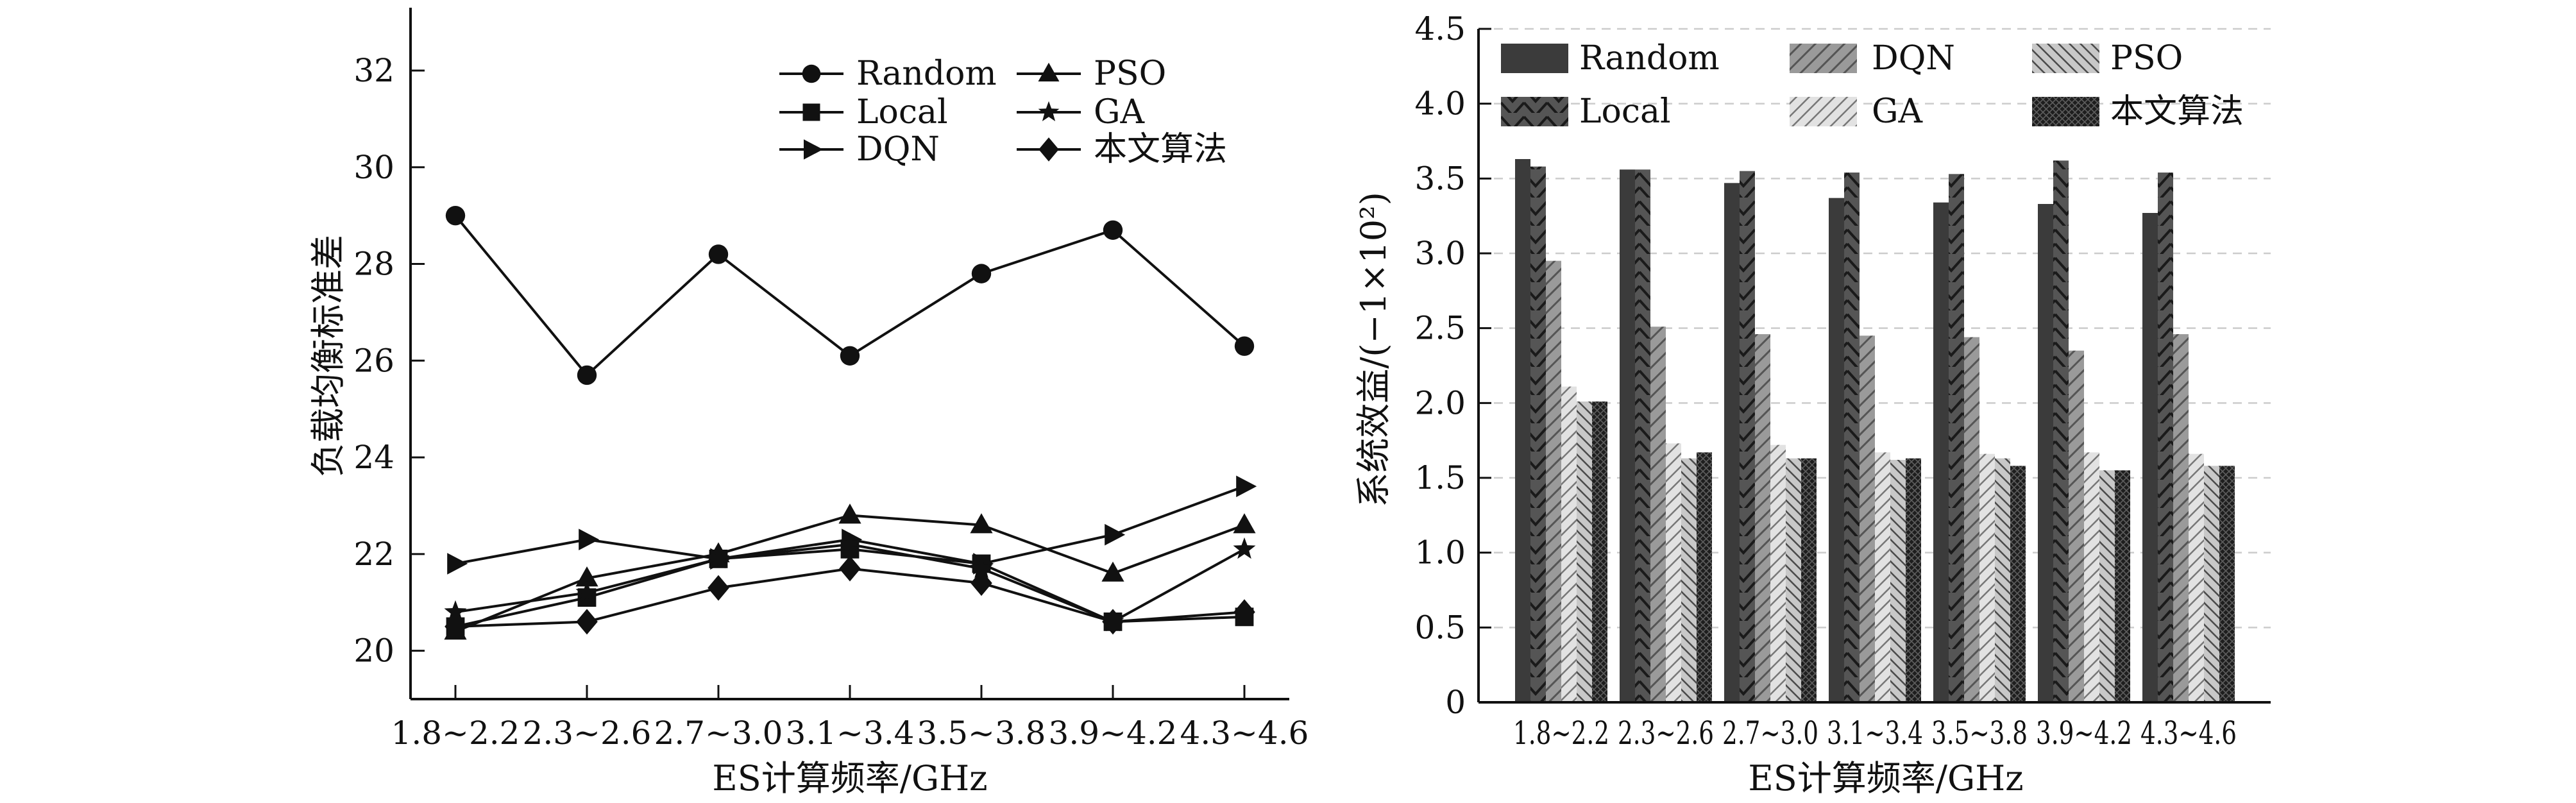 Image resolution: width=2576 pixels, height=803 pixels. I want to click on line-chart-y-tick-label: 22, so click(373, 554).